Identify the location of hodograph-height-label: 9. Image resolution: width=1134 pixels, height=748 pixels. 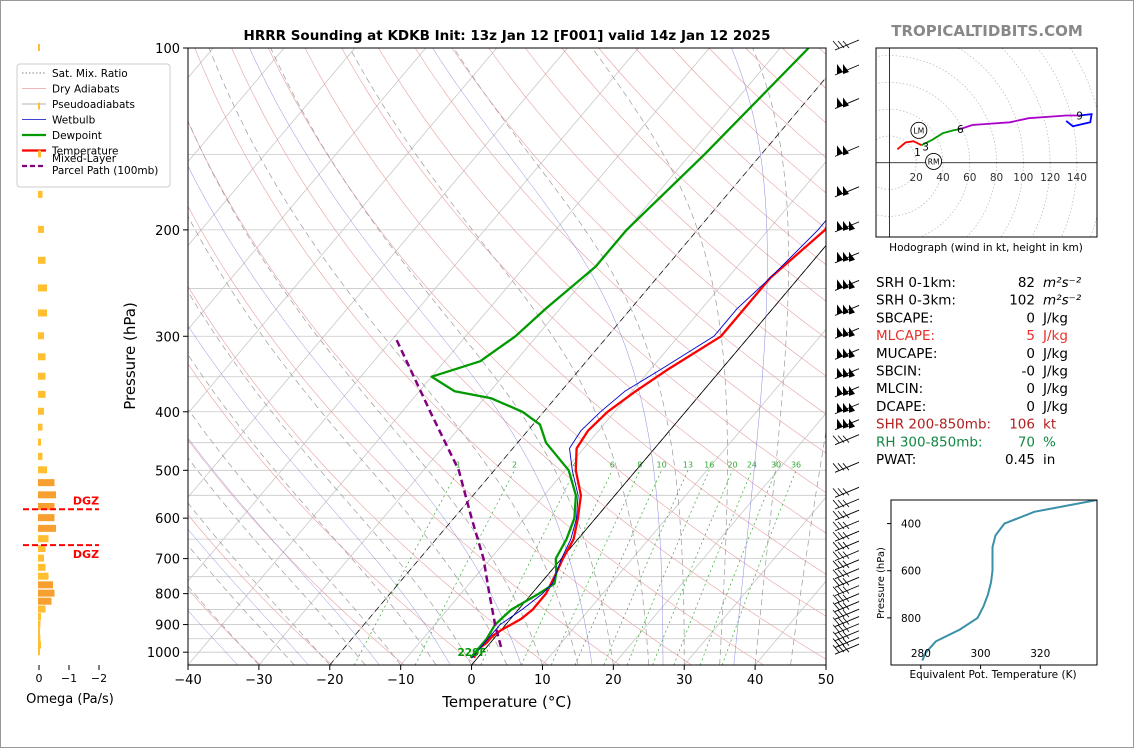
(1079, 117).